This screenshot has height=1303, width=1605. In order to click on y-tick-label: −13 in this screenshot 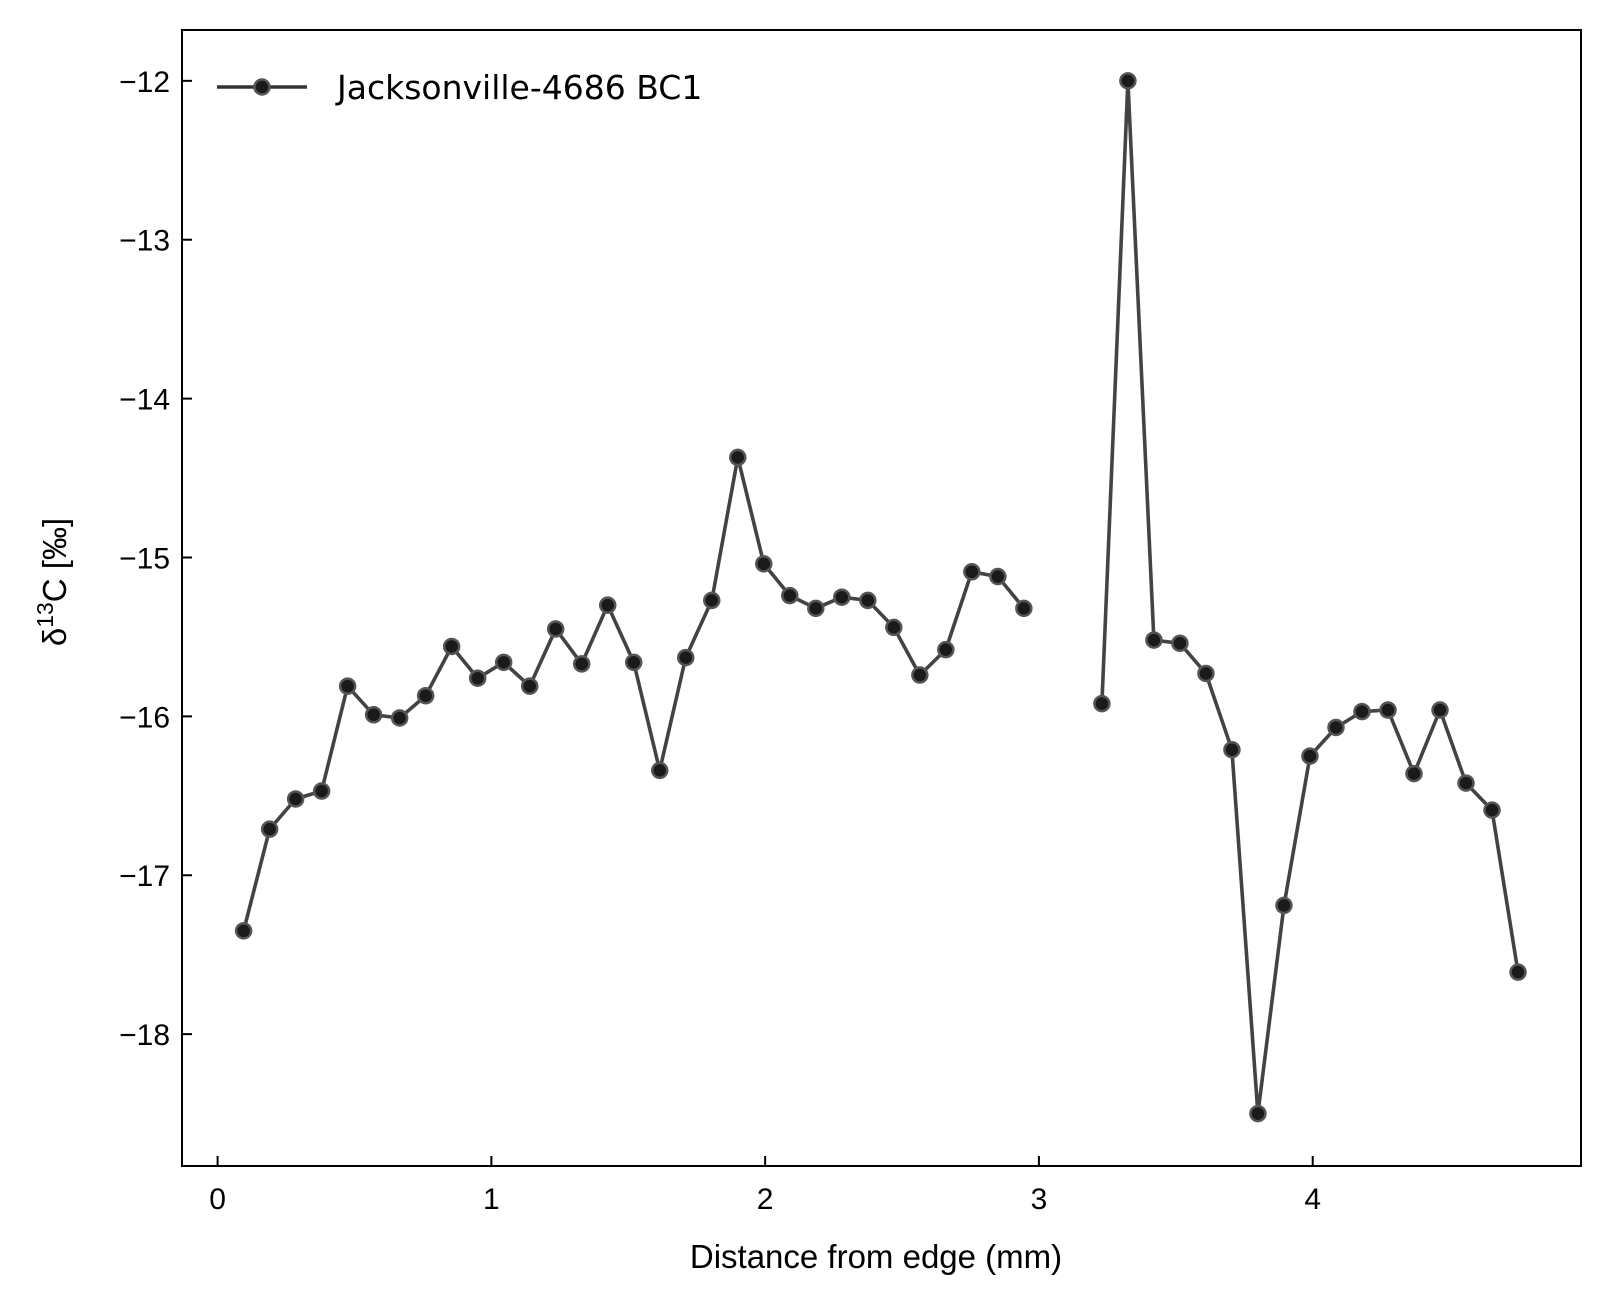, I will do `click(144, 241)`.